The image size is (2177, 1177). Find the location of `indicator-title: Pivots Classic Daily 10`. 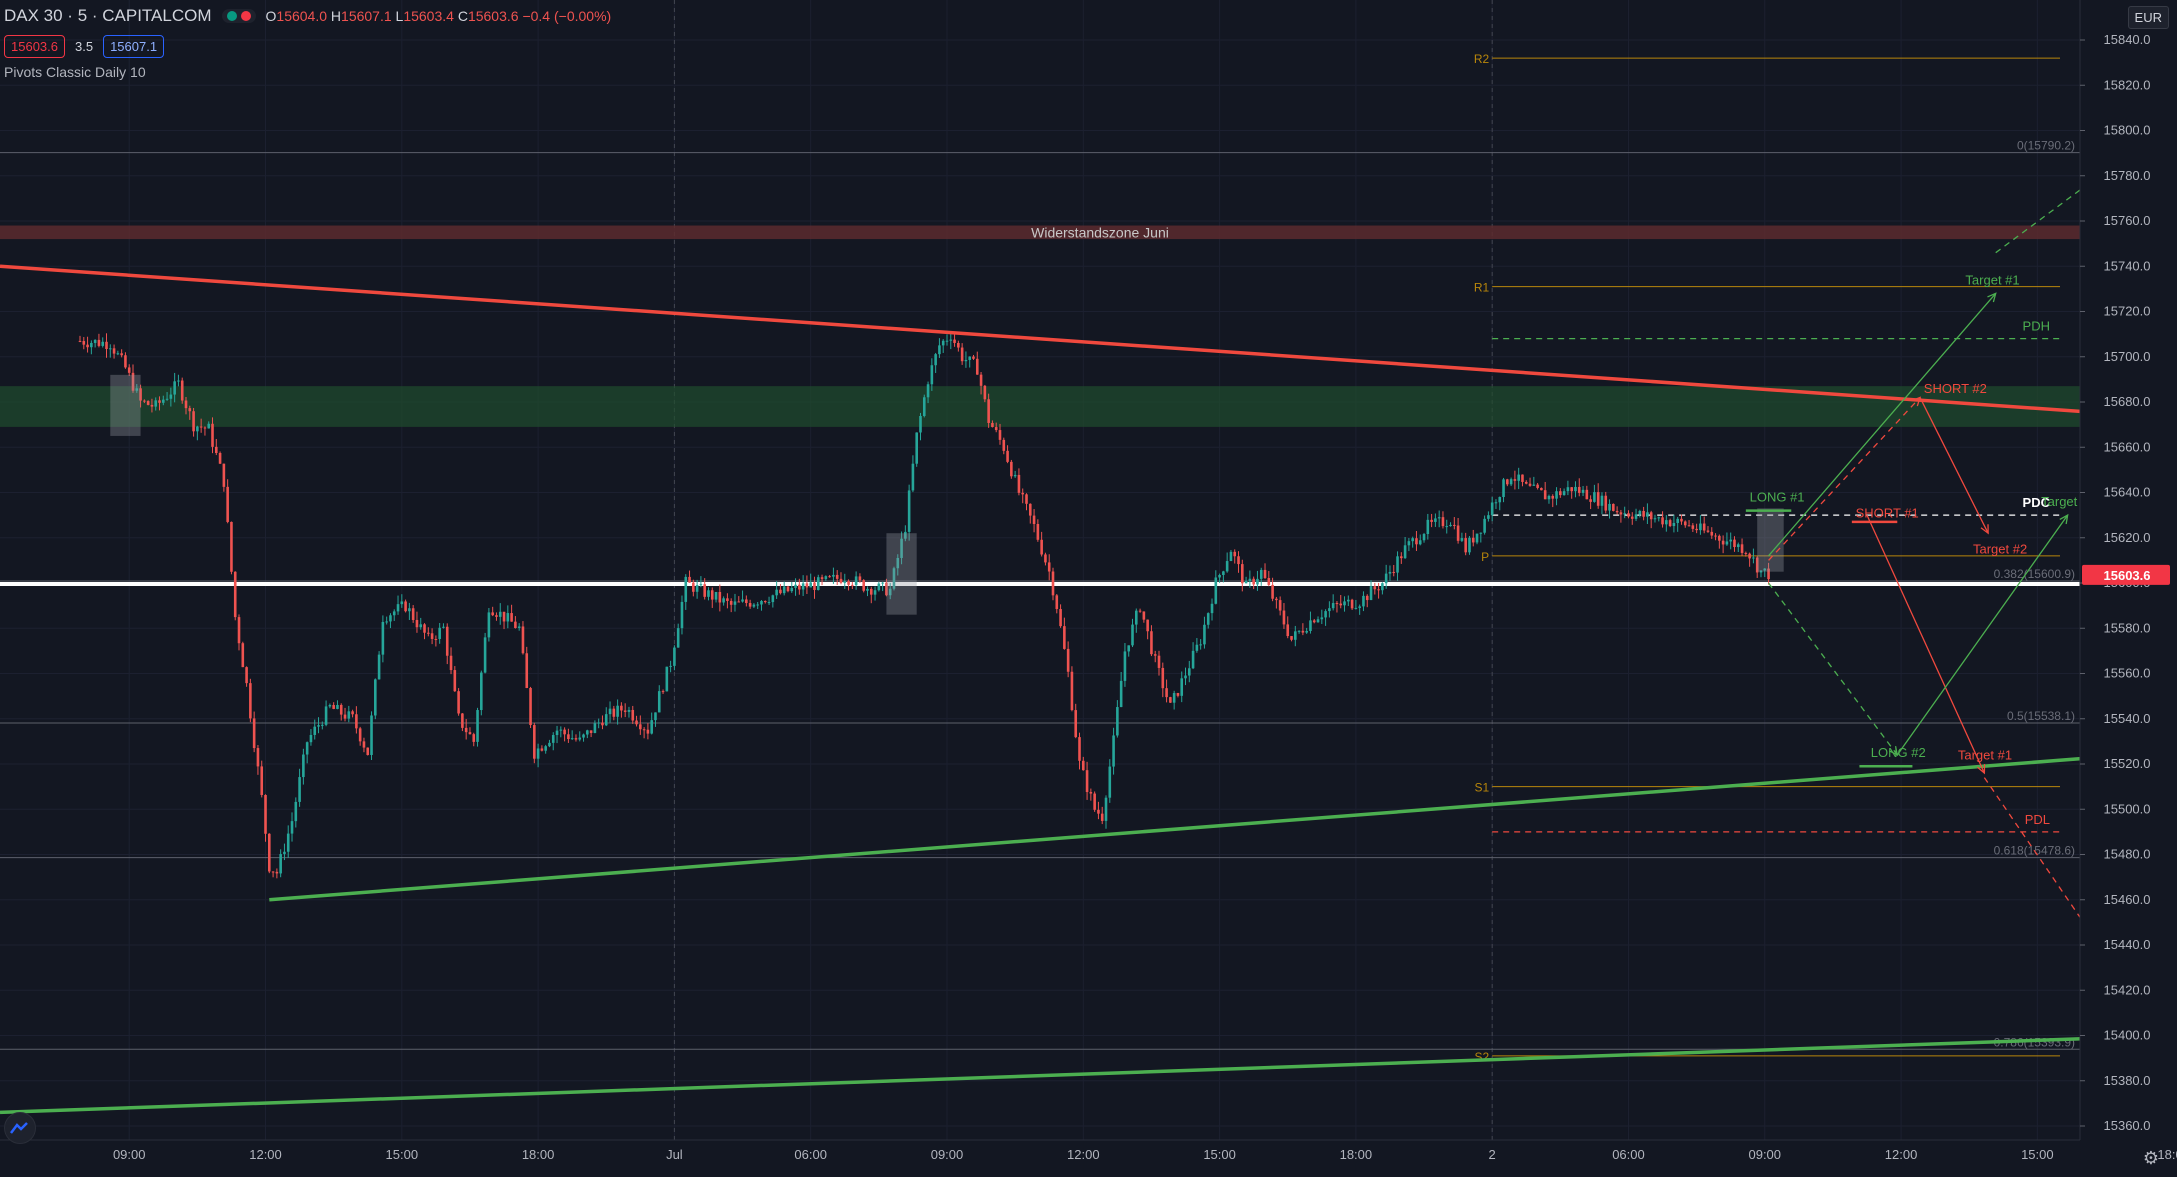

indicator-title: Pivots Classic Daily 10 is located at coordinates (75, 72).